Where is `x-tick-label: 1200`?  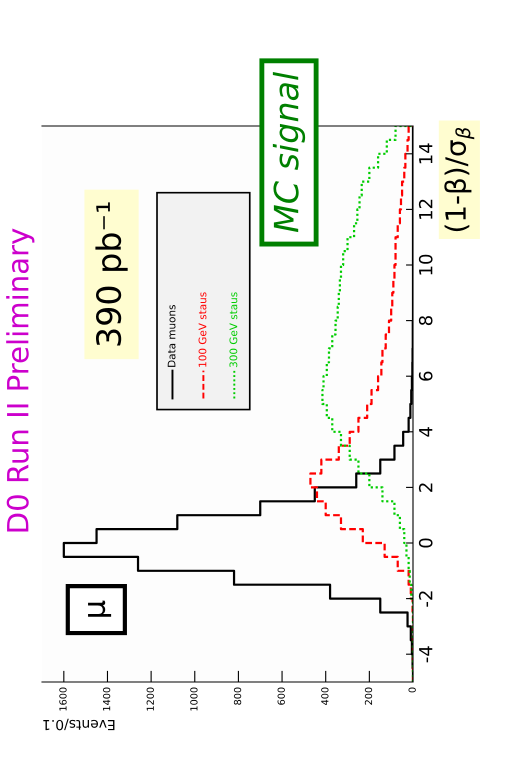 x-tick-label: 1200 is located at coordinates (150, 699).